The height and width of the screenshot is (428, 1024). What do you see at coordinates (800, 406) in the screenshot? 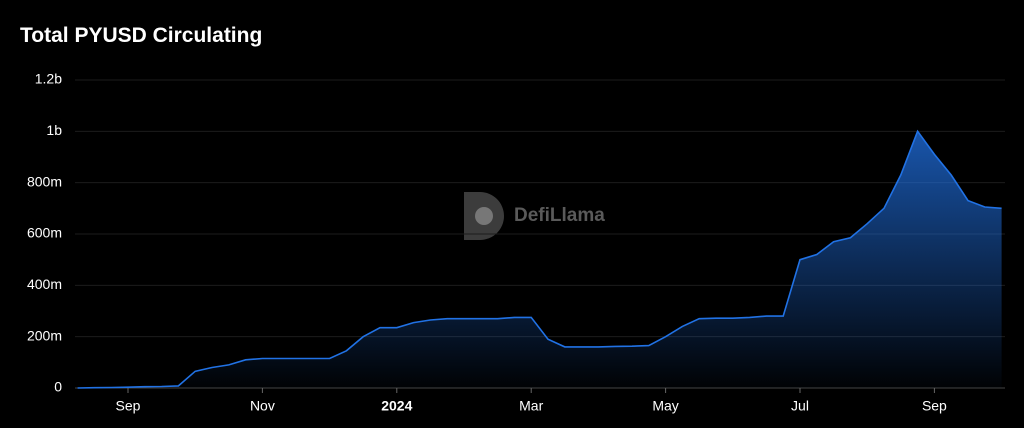
I see `x-tick-label: Jul` at bounding box center [800, 406].